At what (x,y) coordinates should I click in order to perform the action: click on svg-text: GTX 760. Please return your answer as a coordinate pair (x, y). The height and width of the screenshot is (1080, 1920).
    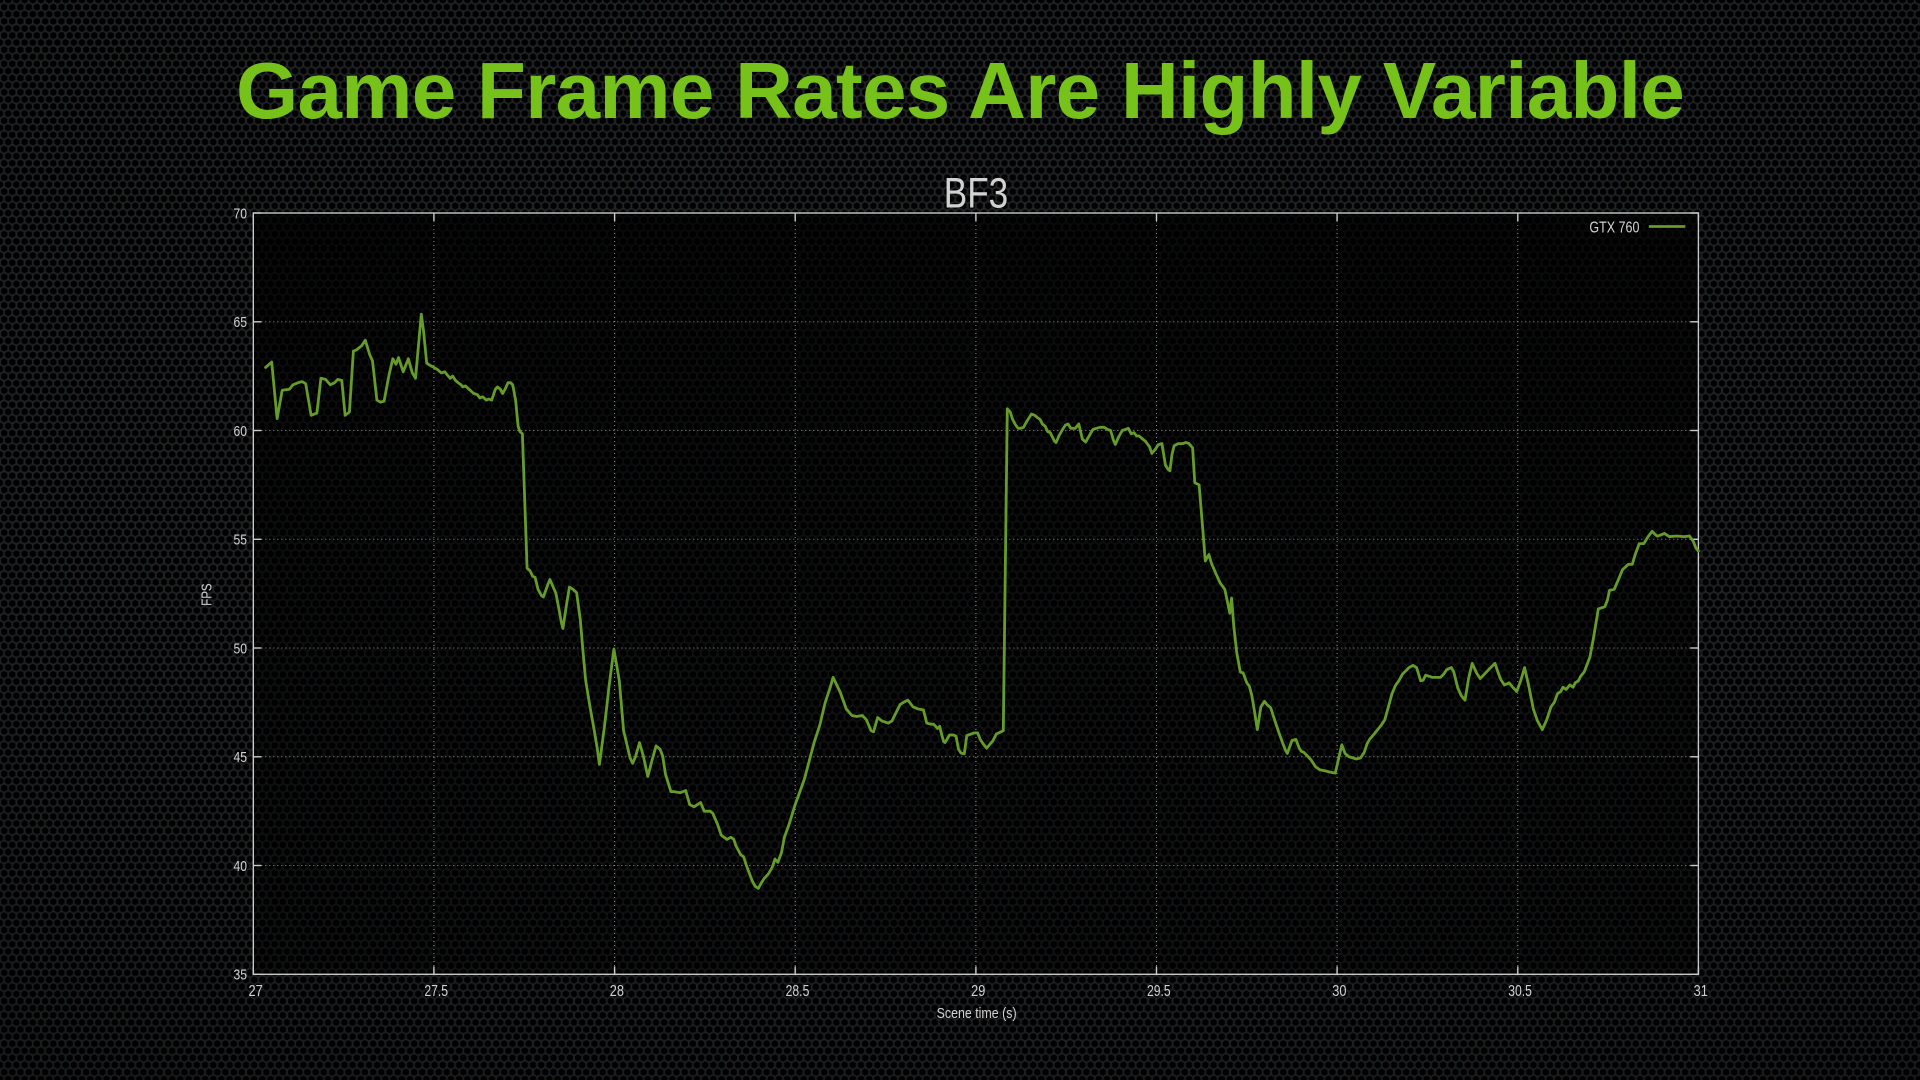
    Looking at the image, I should click on (1614, 228).